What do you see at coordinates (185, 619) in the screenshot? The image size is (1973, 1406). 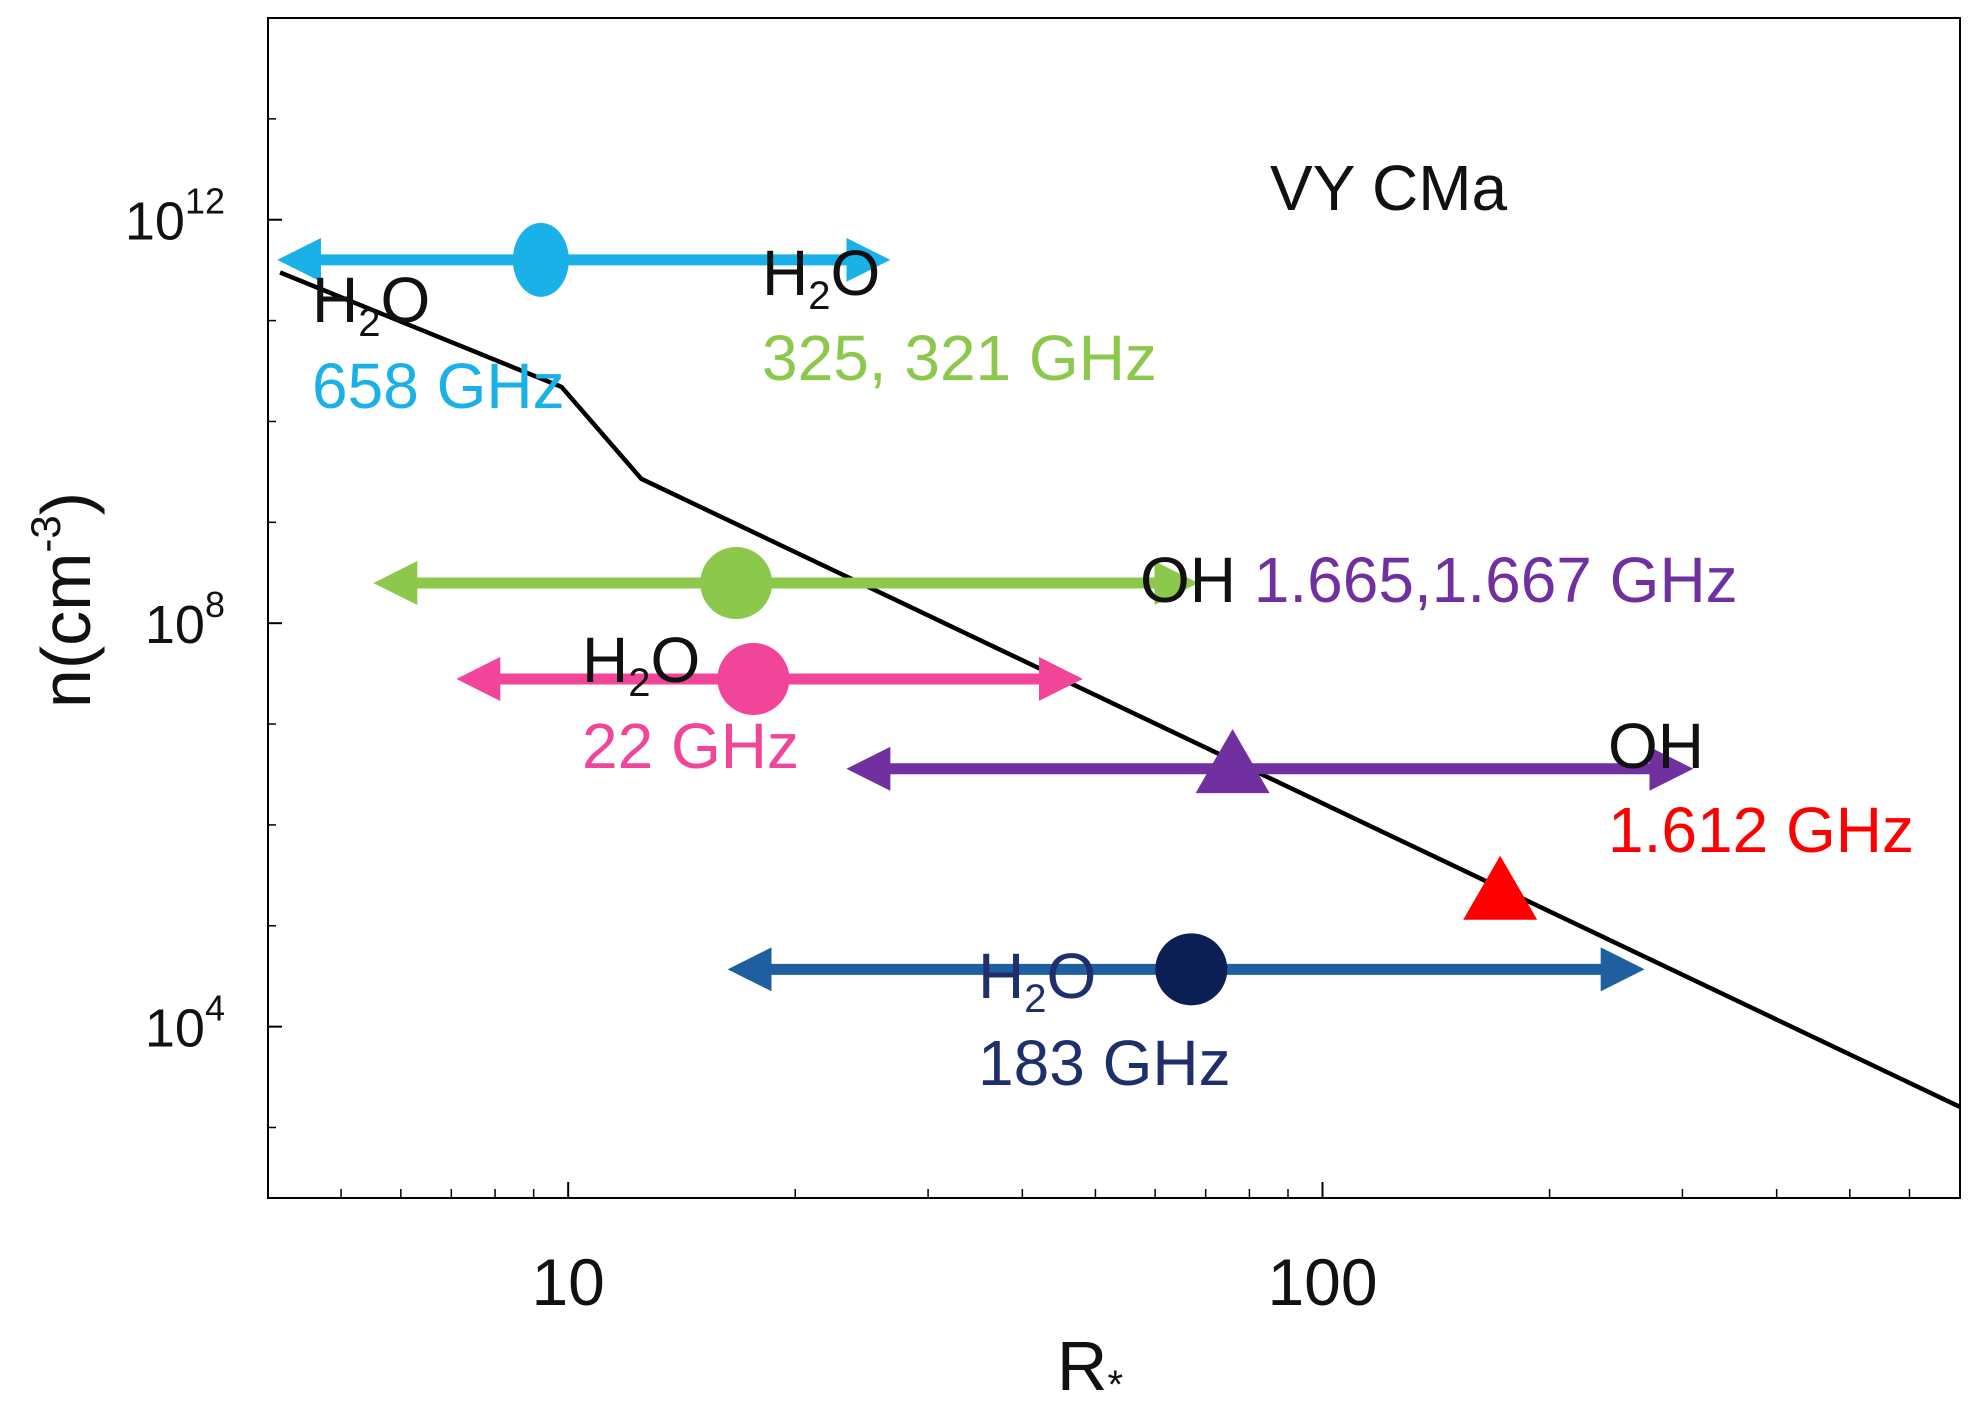 I see `y-tick-label: 10⁸` at bounding box center [185, 619].